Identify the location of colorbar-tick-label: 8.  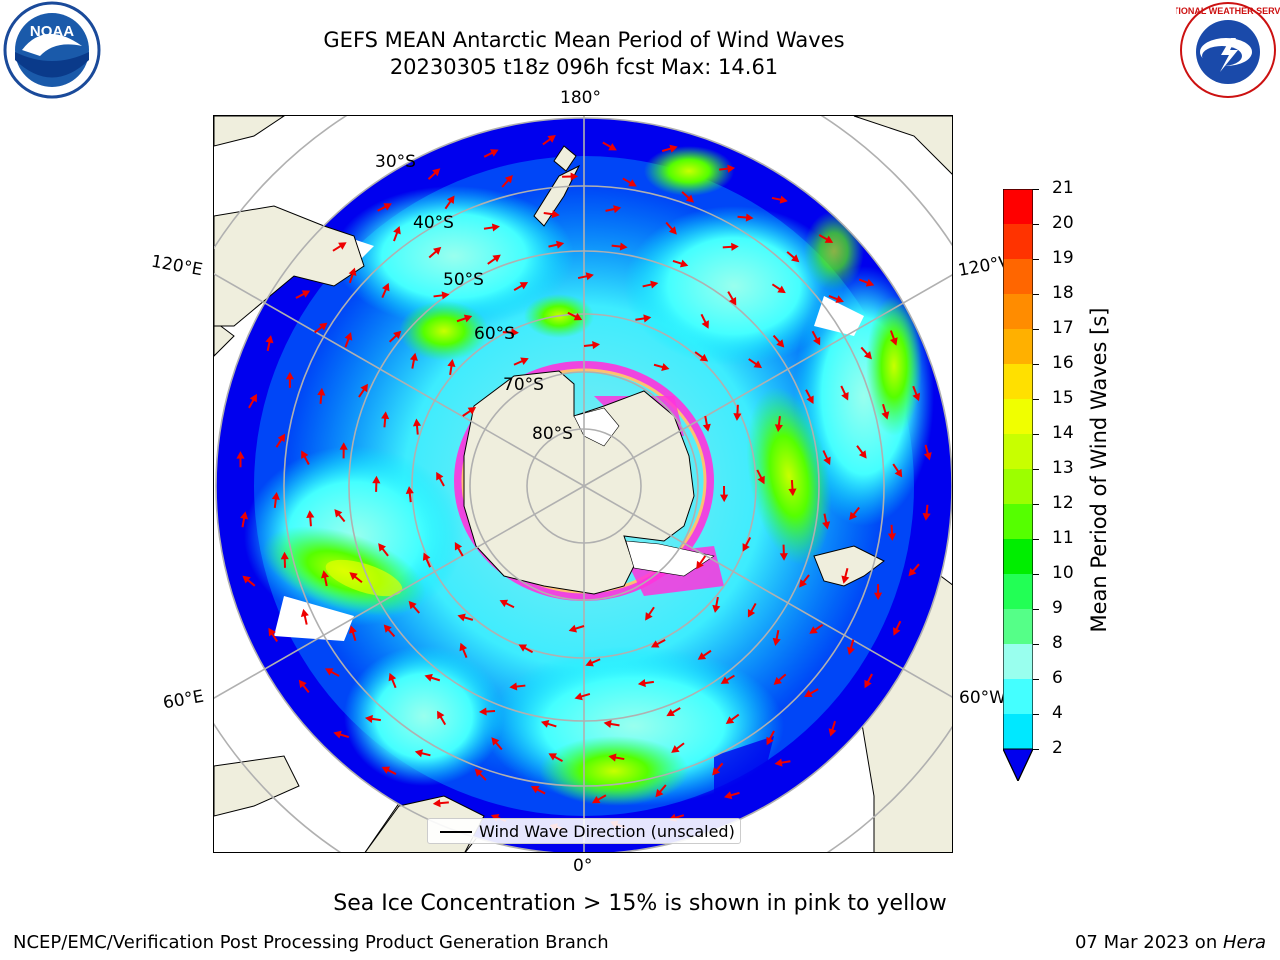
(1057, 643).